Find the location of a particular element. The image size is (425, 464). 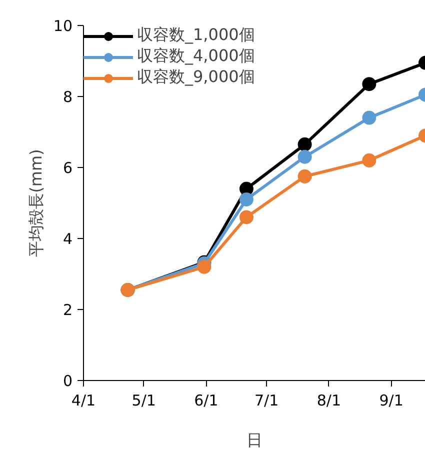

y-tick-label: 6 is located at coordinates (67, 168).